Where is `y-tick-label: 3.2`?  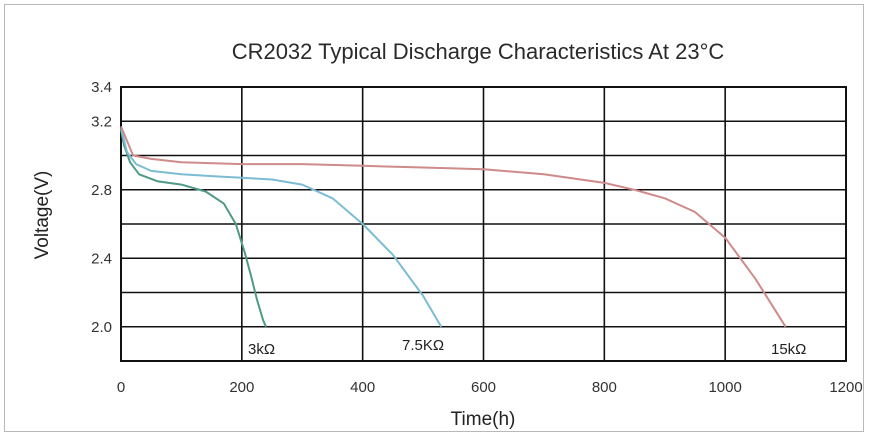
y-tick-label: 3.2 is located at coordinates (101, 121).